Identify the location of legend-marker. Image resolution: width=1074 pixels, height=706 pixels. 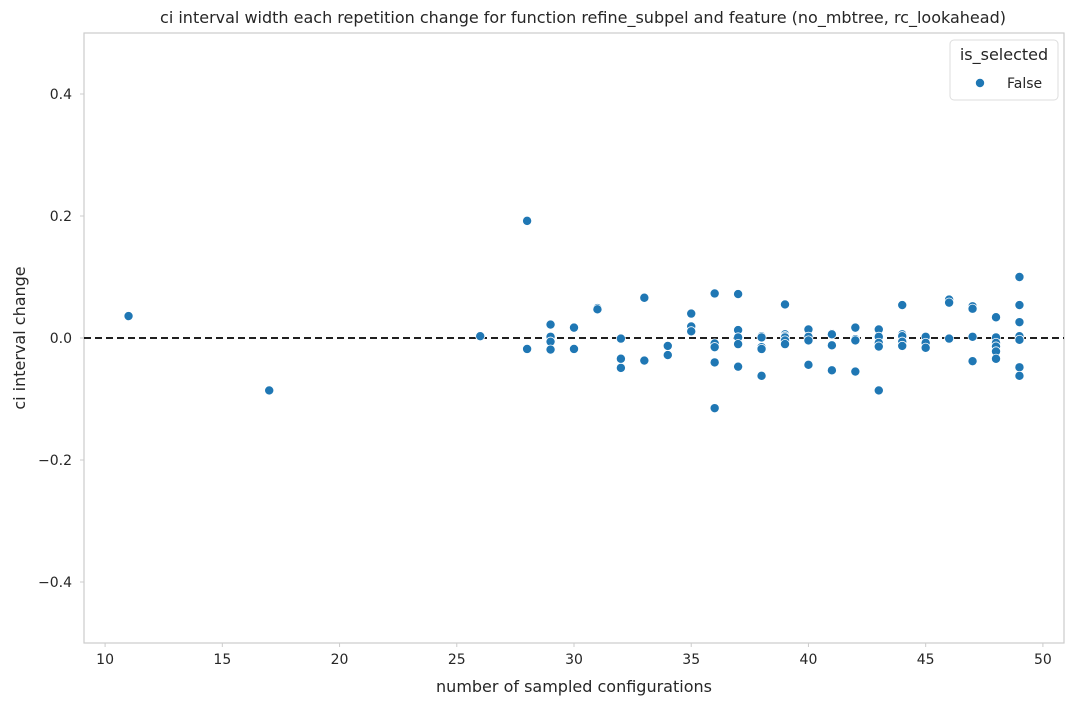
(980, 83).